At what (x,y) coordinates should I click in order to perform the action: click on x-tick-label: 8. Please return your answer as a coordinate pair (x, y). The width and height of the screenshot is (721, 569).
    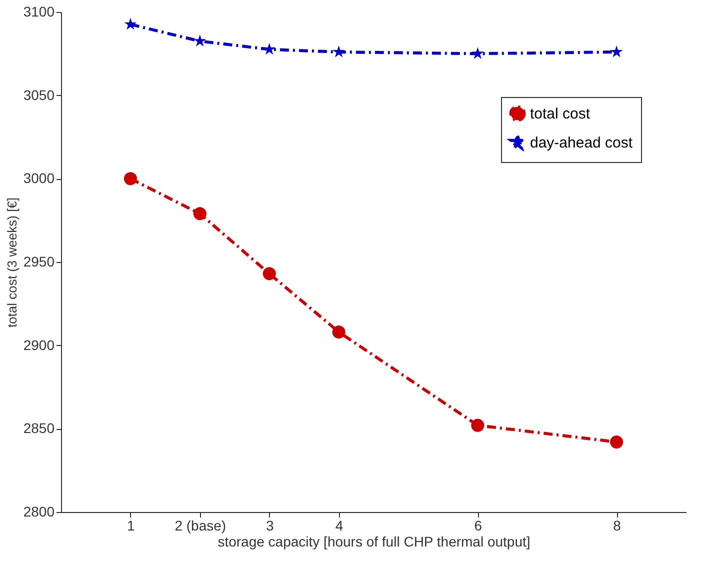
    Looking at the image, I should click on (617, 526).